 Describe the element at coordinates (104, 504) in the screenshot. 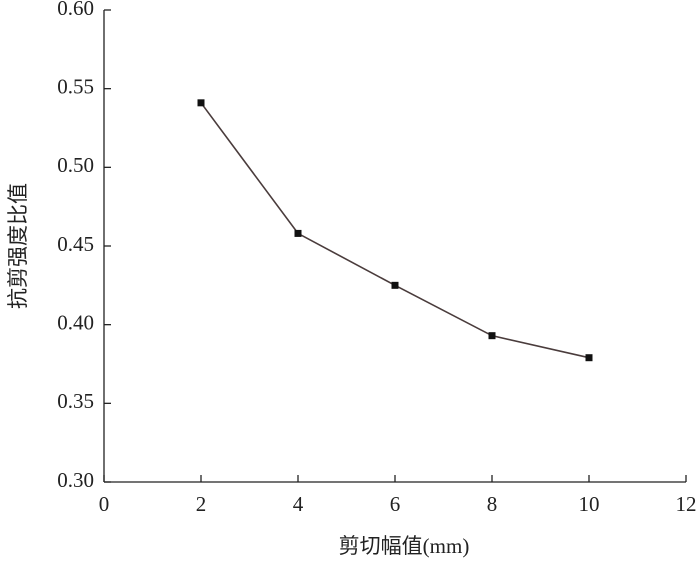

I see `x-tick-label: 0` at that location.